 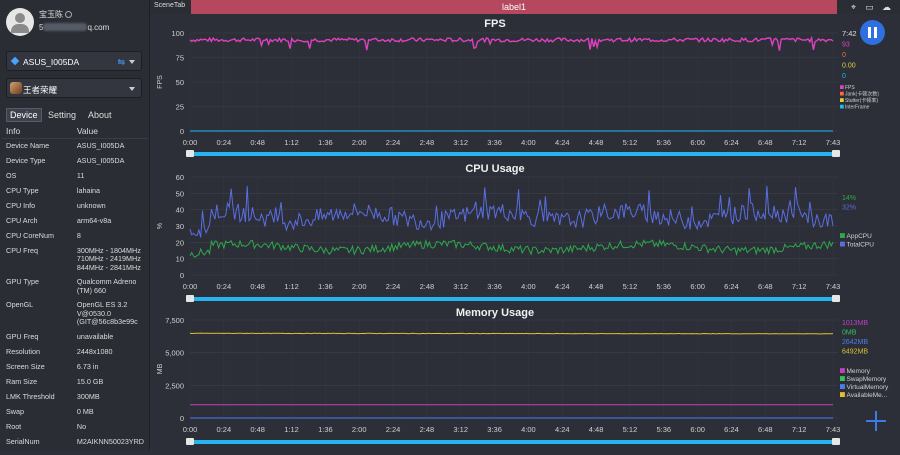 What do you see at coordinates (75, 427) in the screenshot?
I see `table-row: Root No` at bounding box center [75, 427].